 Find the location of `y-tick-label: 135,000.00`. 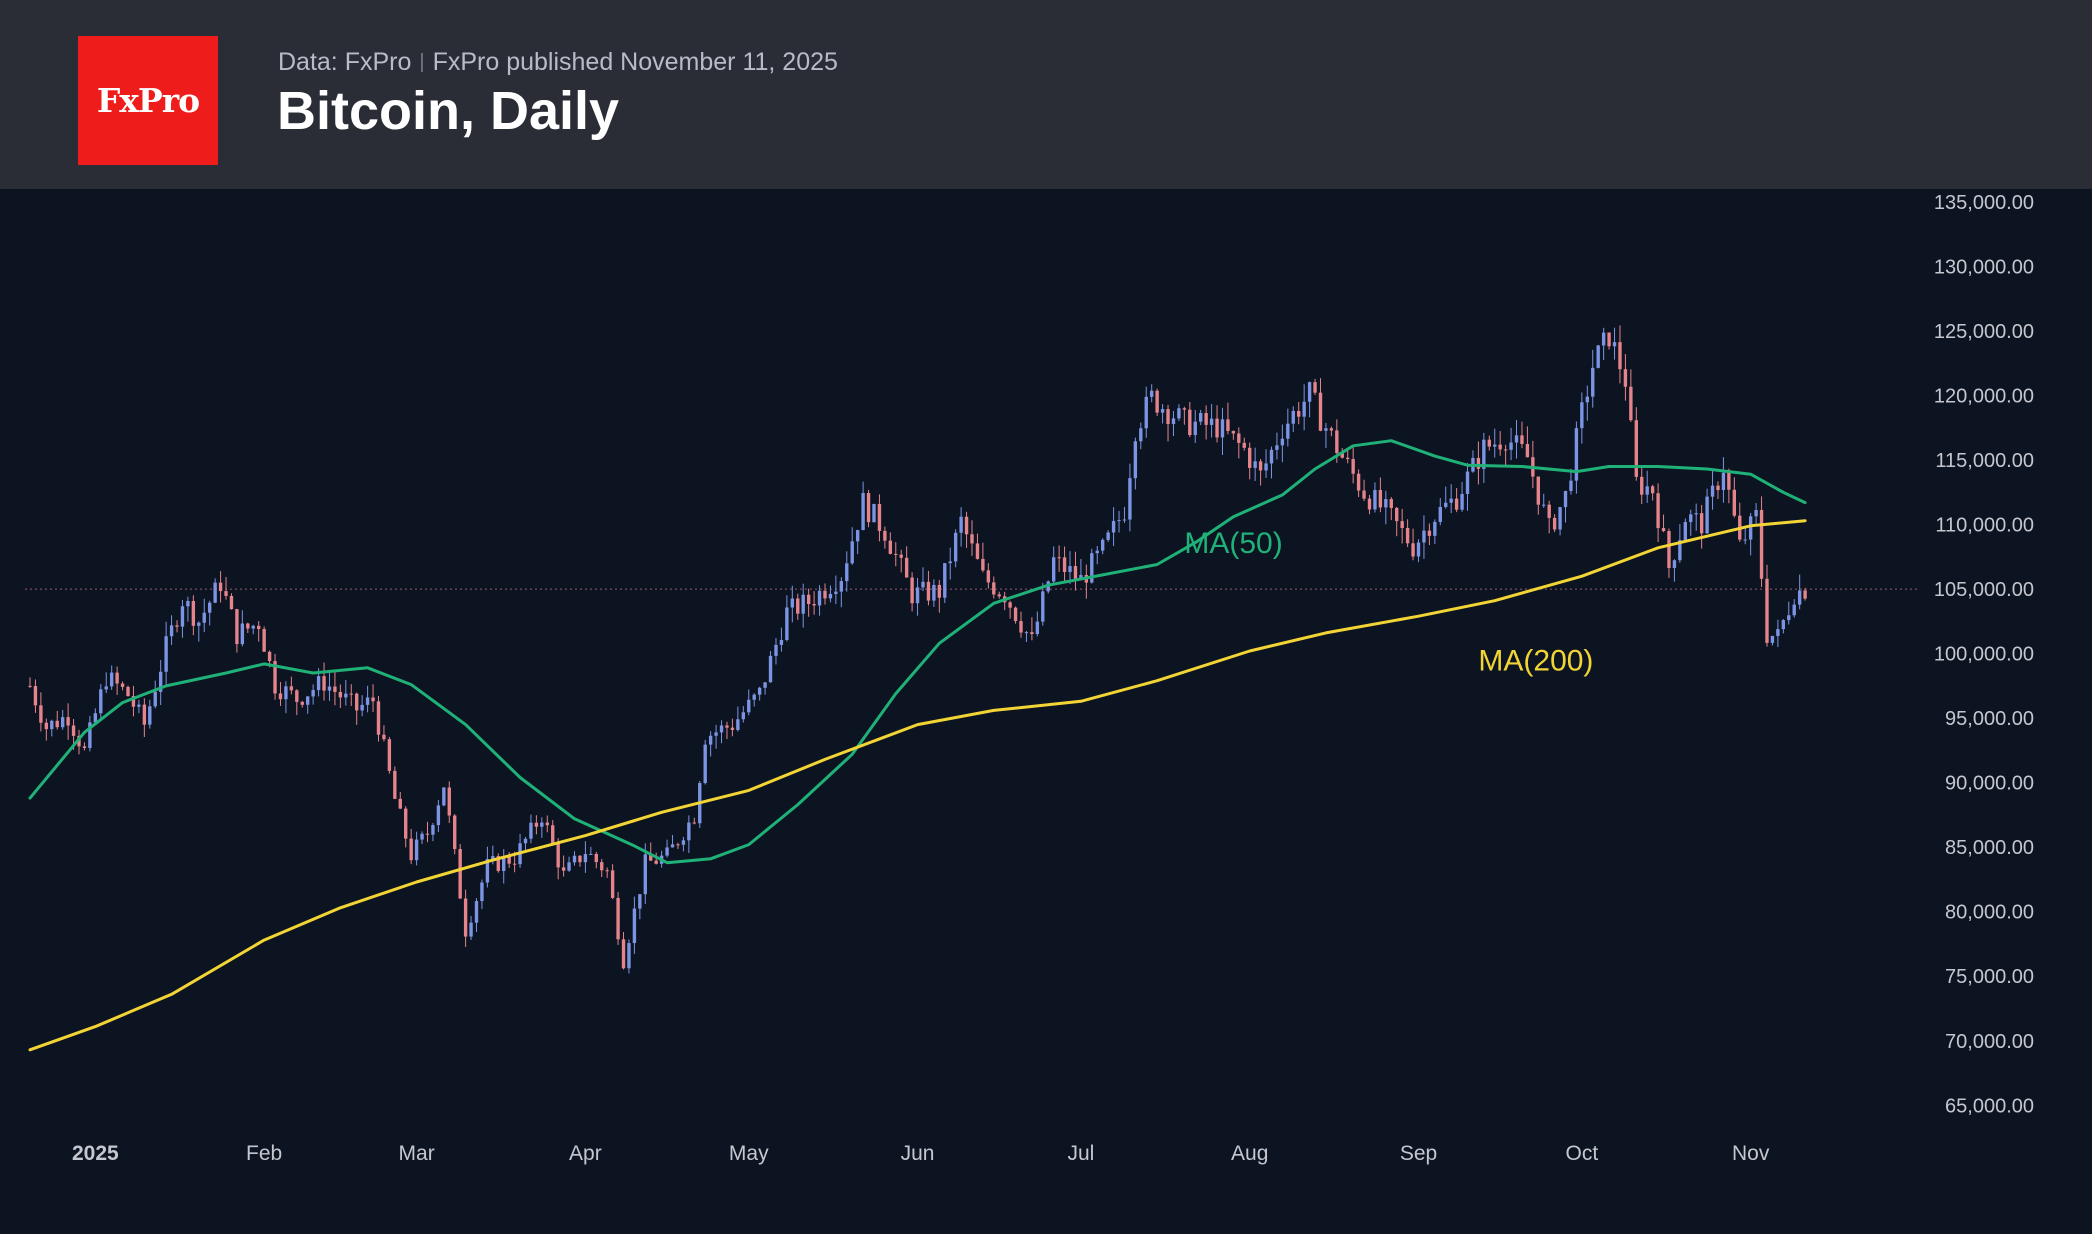

y-tick-label: 135,000.00 is located at coordinates (1984, 203).